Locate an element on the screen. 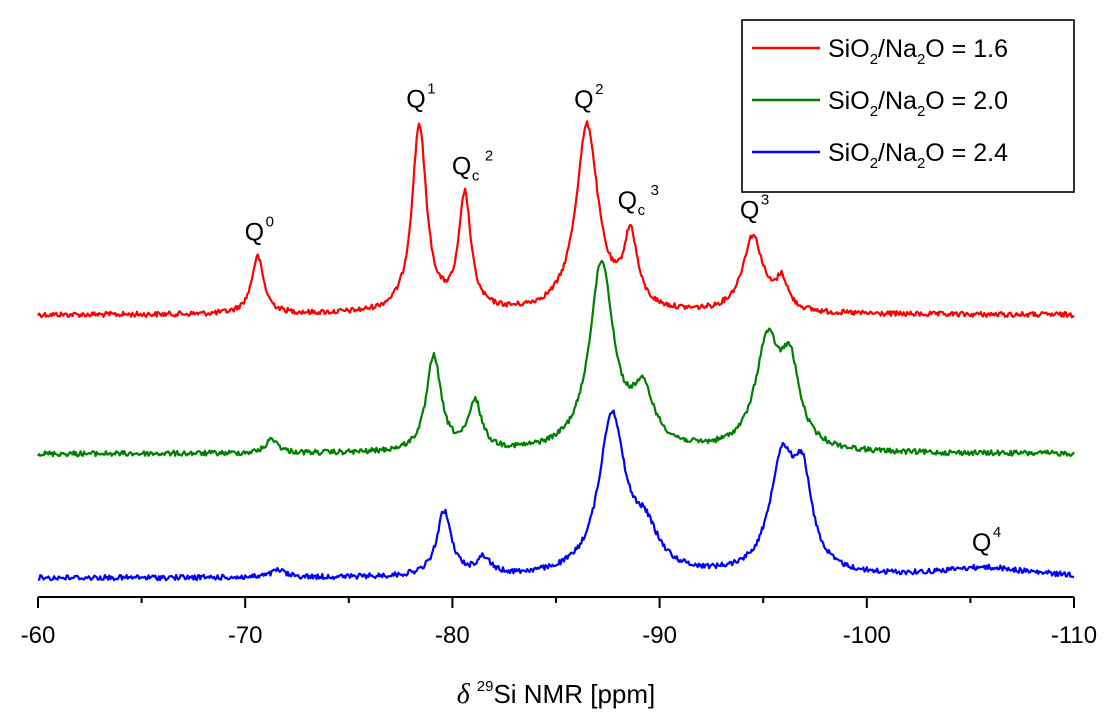 This screenshot has width=1120, height=718. legend-entry-1: SiO2/Na2O = 1.6 is located at coordinates (918, 51).